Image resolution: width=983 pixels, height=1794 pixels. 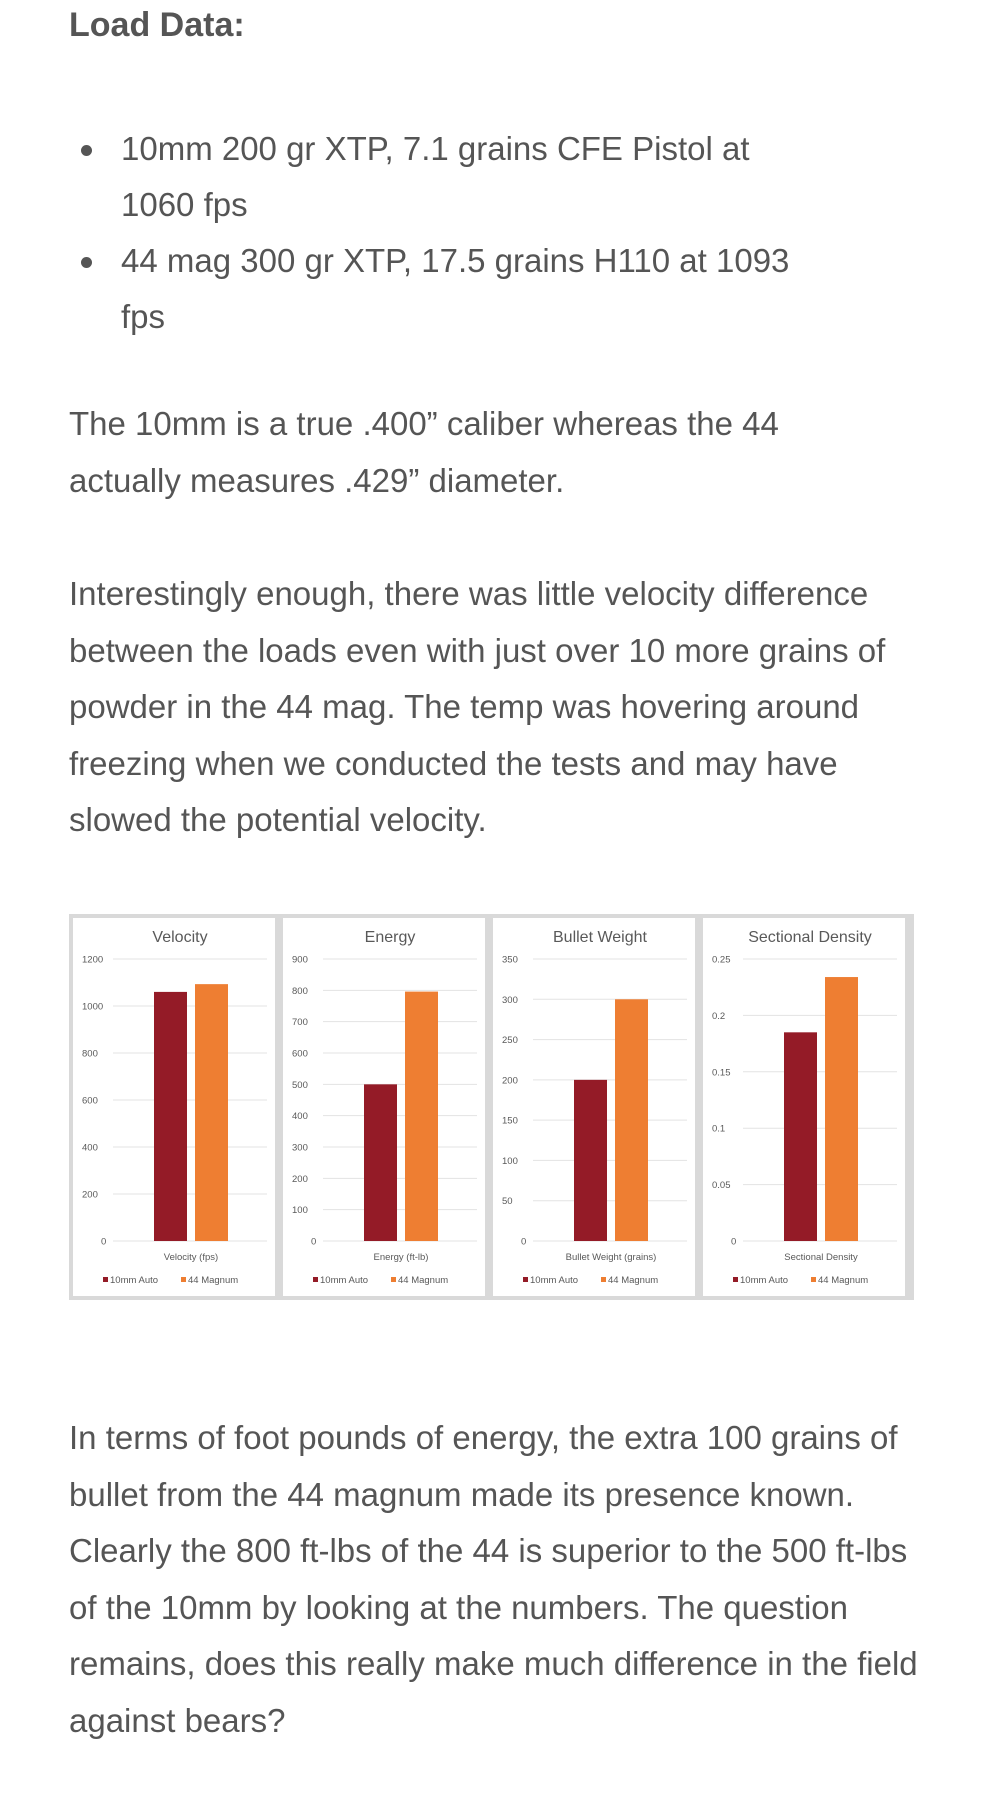 What do you see at coordinates (510, 1121) in the screenshot?
I see `y-tick-label: 150` at bounding box center [510, 1121].